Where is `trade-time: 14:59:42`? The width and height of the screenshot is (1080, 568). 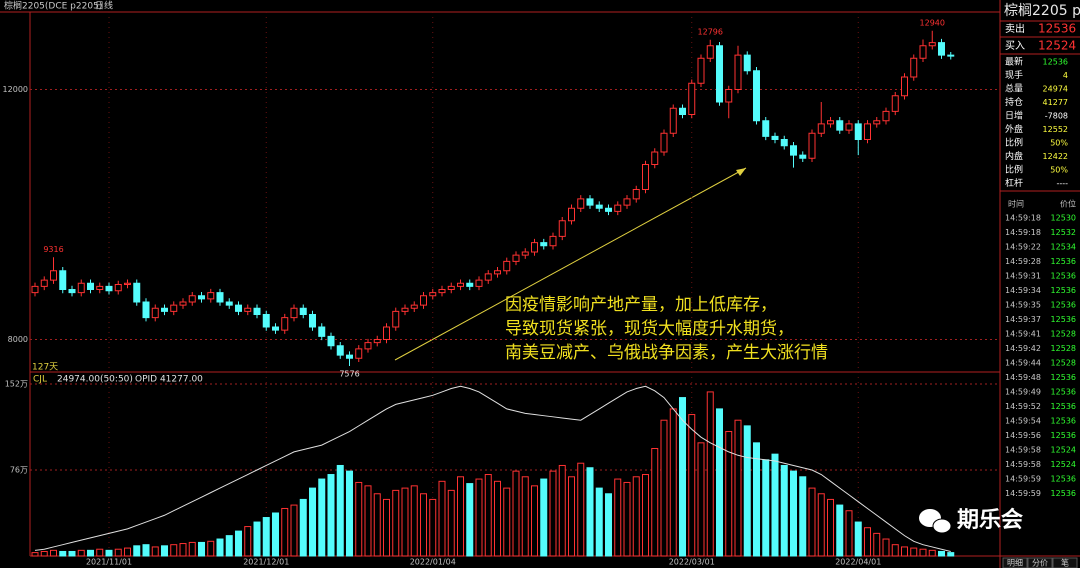 trade-time: 14:59:42 is located at coordinates (1023, 348).